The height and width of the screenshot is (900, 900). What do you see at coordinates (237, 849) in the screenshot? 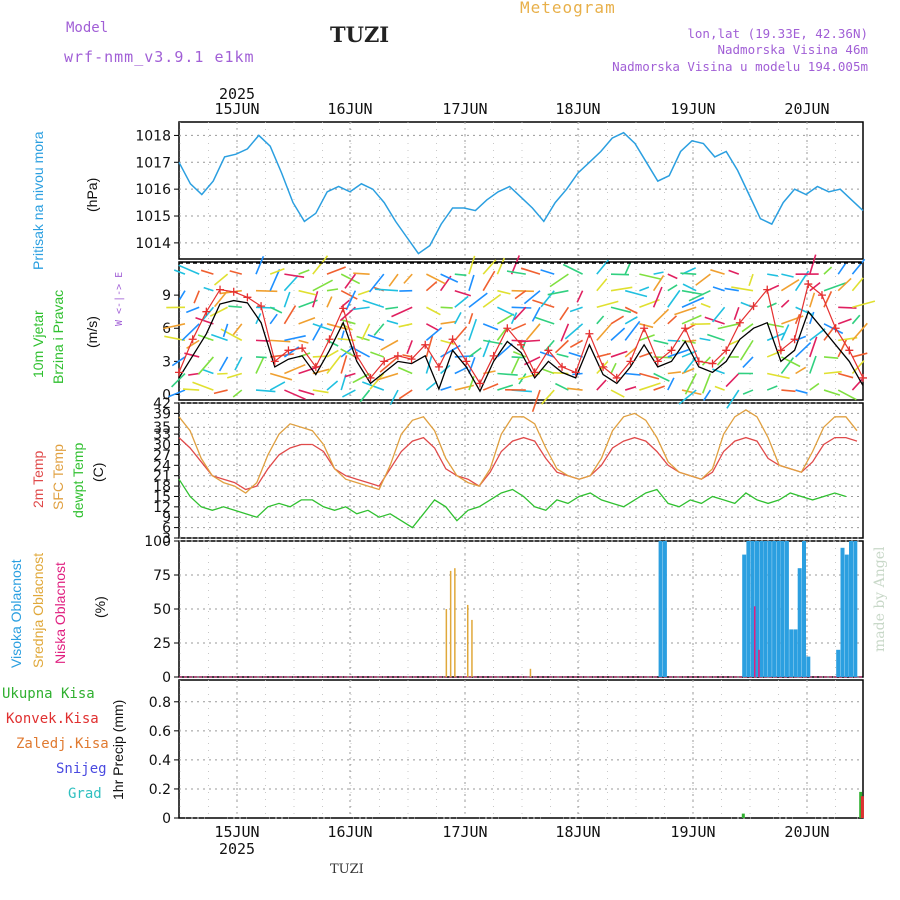
I see `year-label-bottom: 2025` at bounding box center [237, 849].